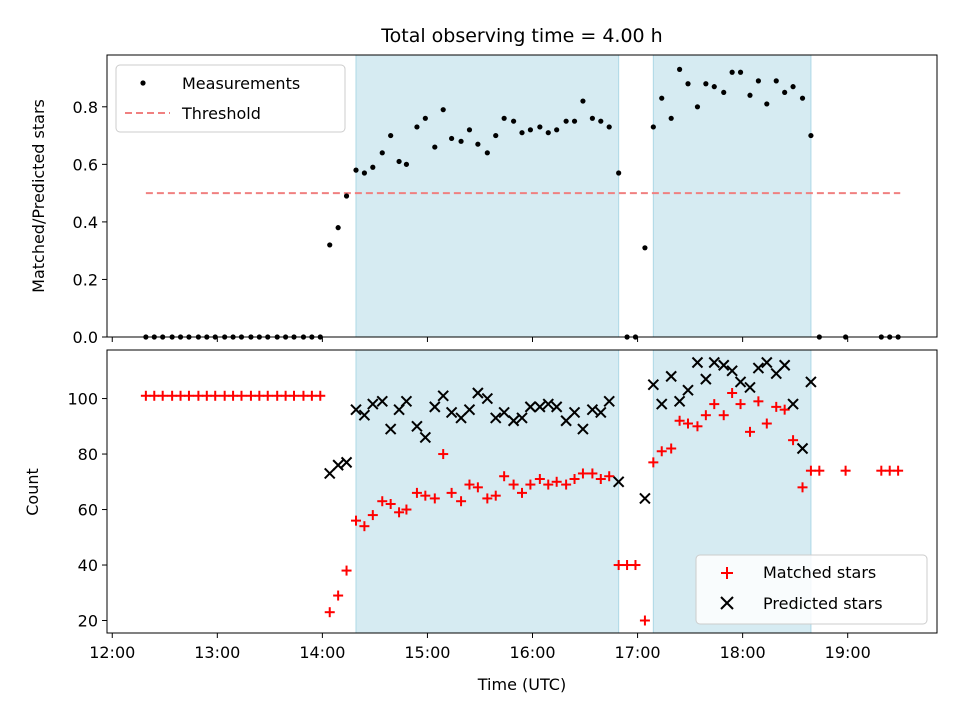 This screenshot has height=720, width=960. Describe the element at coordinates (230, 98) in the screenshot. I see `top-legend-box` at that location.